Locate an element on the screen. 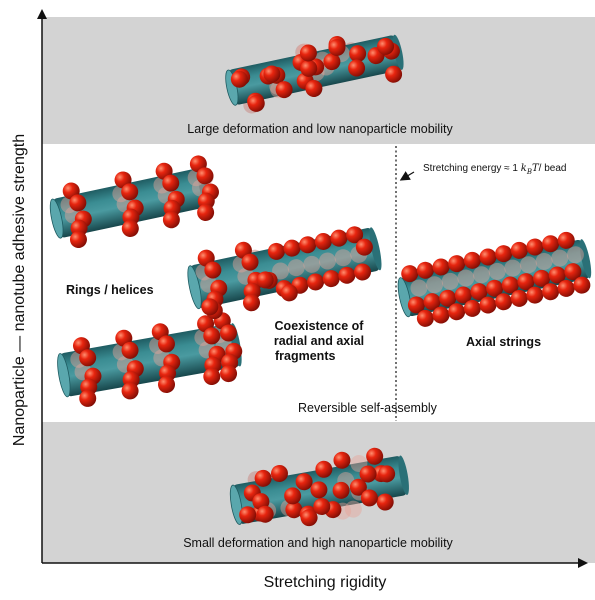 Image resolution: width=595 pixels, height=600 pixels. nanotube-coexistence is located at coordinates (284, 273).